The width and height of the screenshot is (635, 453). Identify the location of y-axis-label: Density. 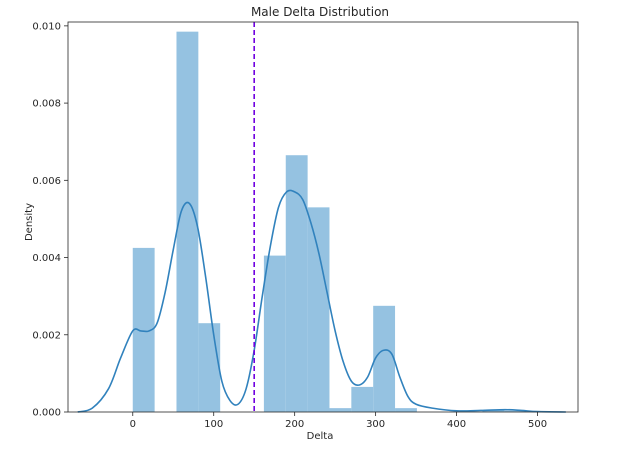
(29, 222).